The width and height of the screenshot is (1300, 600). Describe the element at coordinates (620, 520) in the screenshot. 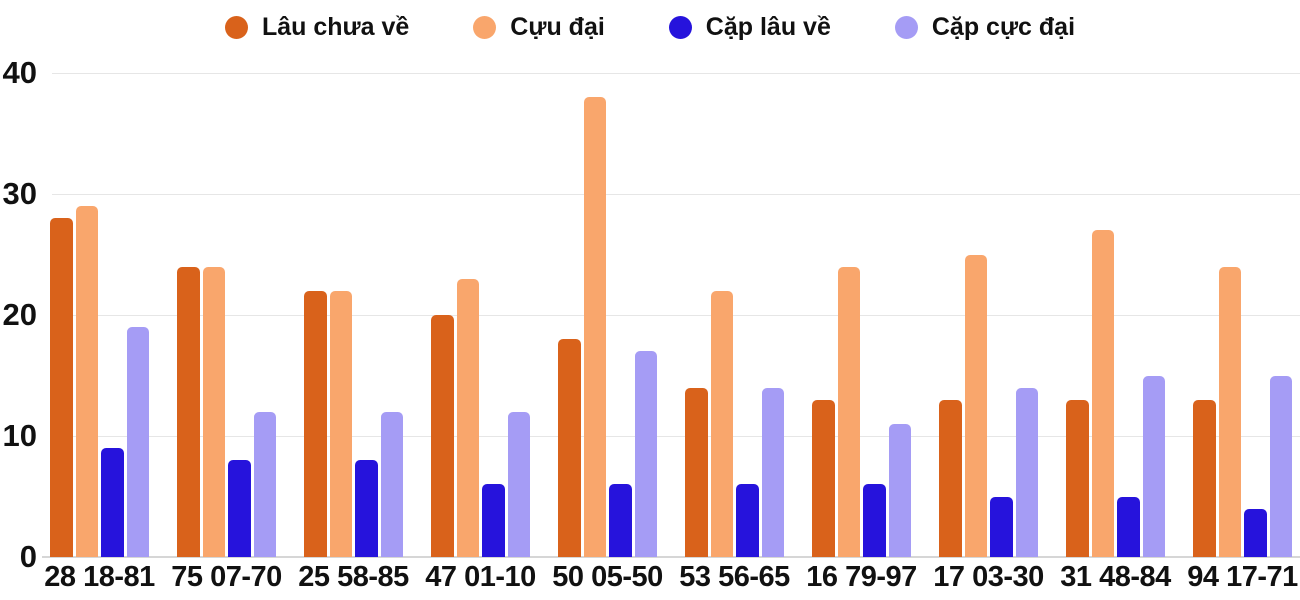

I see `bar-Cặp lâu về-50 05-50` at that location.